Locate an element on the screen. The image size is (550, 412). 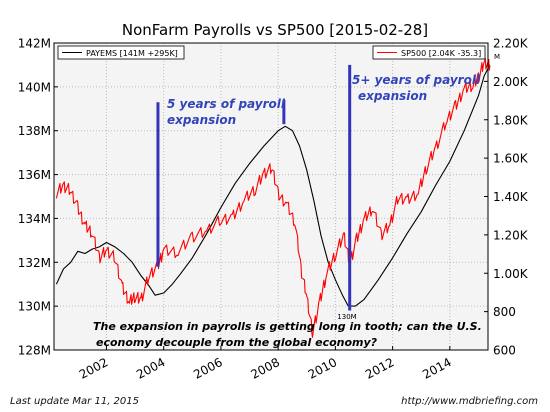
left-tick-label: 130M is located at coordinates (34, 307).